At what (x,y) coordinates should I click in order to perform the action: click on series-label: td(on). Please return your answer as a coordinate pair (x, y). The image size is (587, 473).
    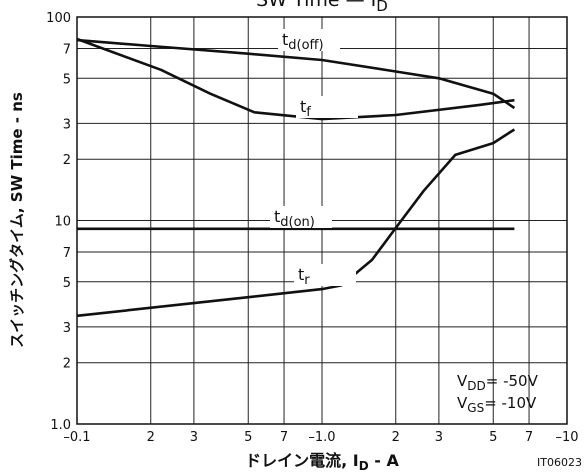
    Looking at the image, I should click on (294, 218).